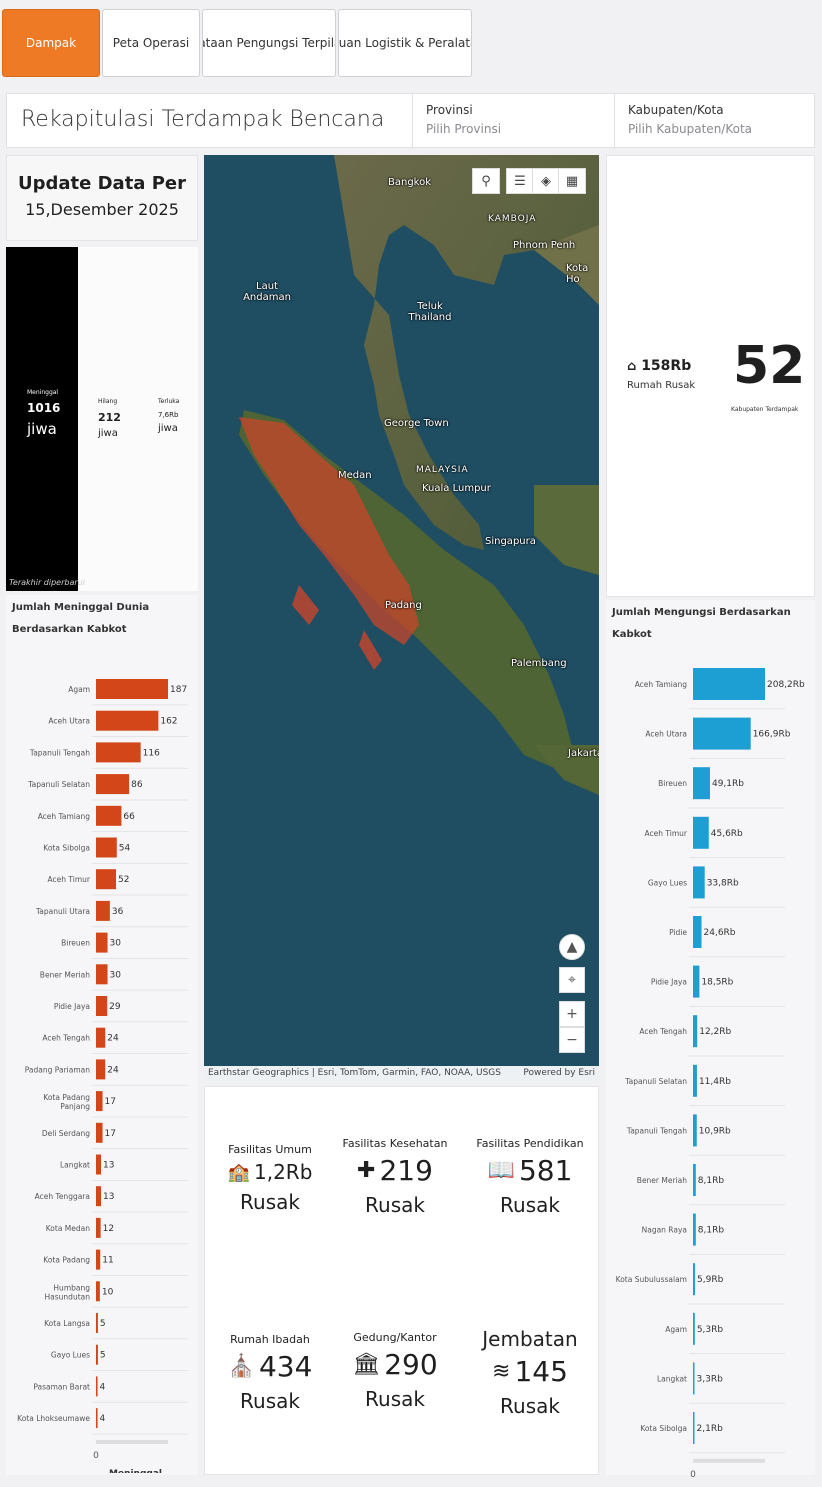 The width and height of the screenshot is (822, 1487). I want to click on tab-dampak: Dampak, so click(51, 43).